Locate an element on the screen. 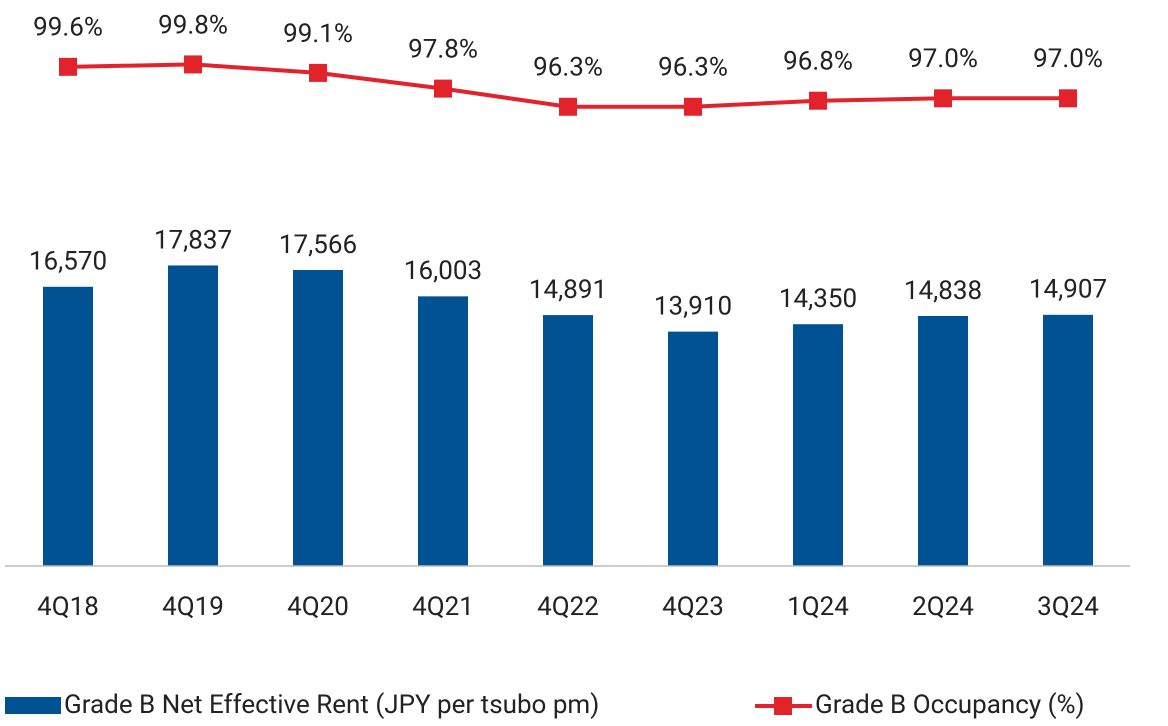 The width and height of the screenshot is (1168, 726). x-tick-label: 4Q20 is located at coordinates (318, 607).